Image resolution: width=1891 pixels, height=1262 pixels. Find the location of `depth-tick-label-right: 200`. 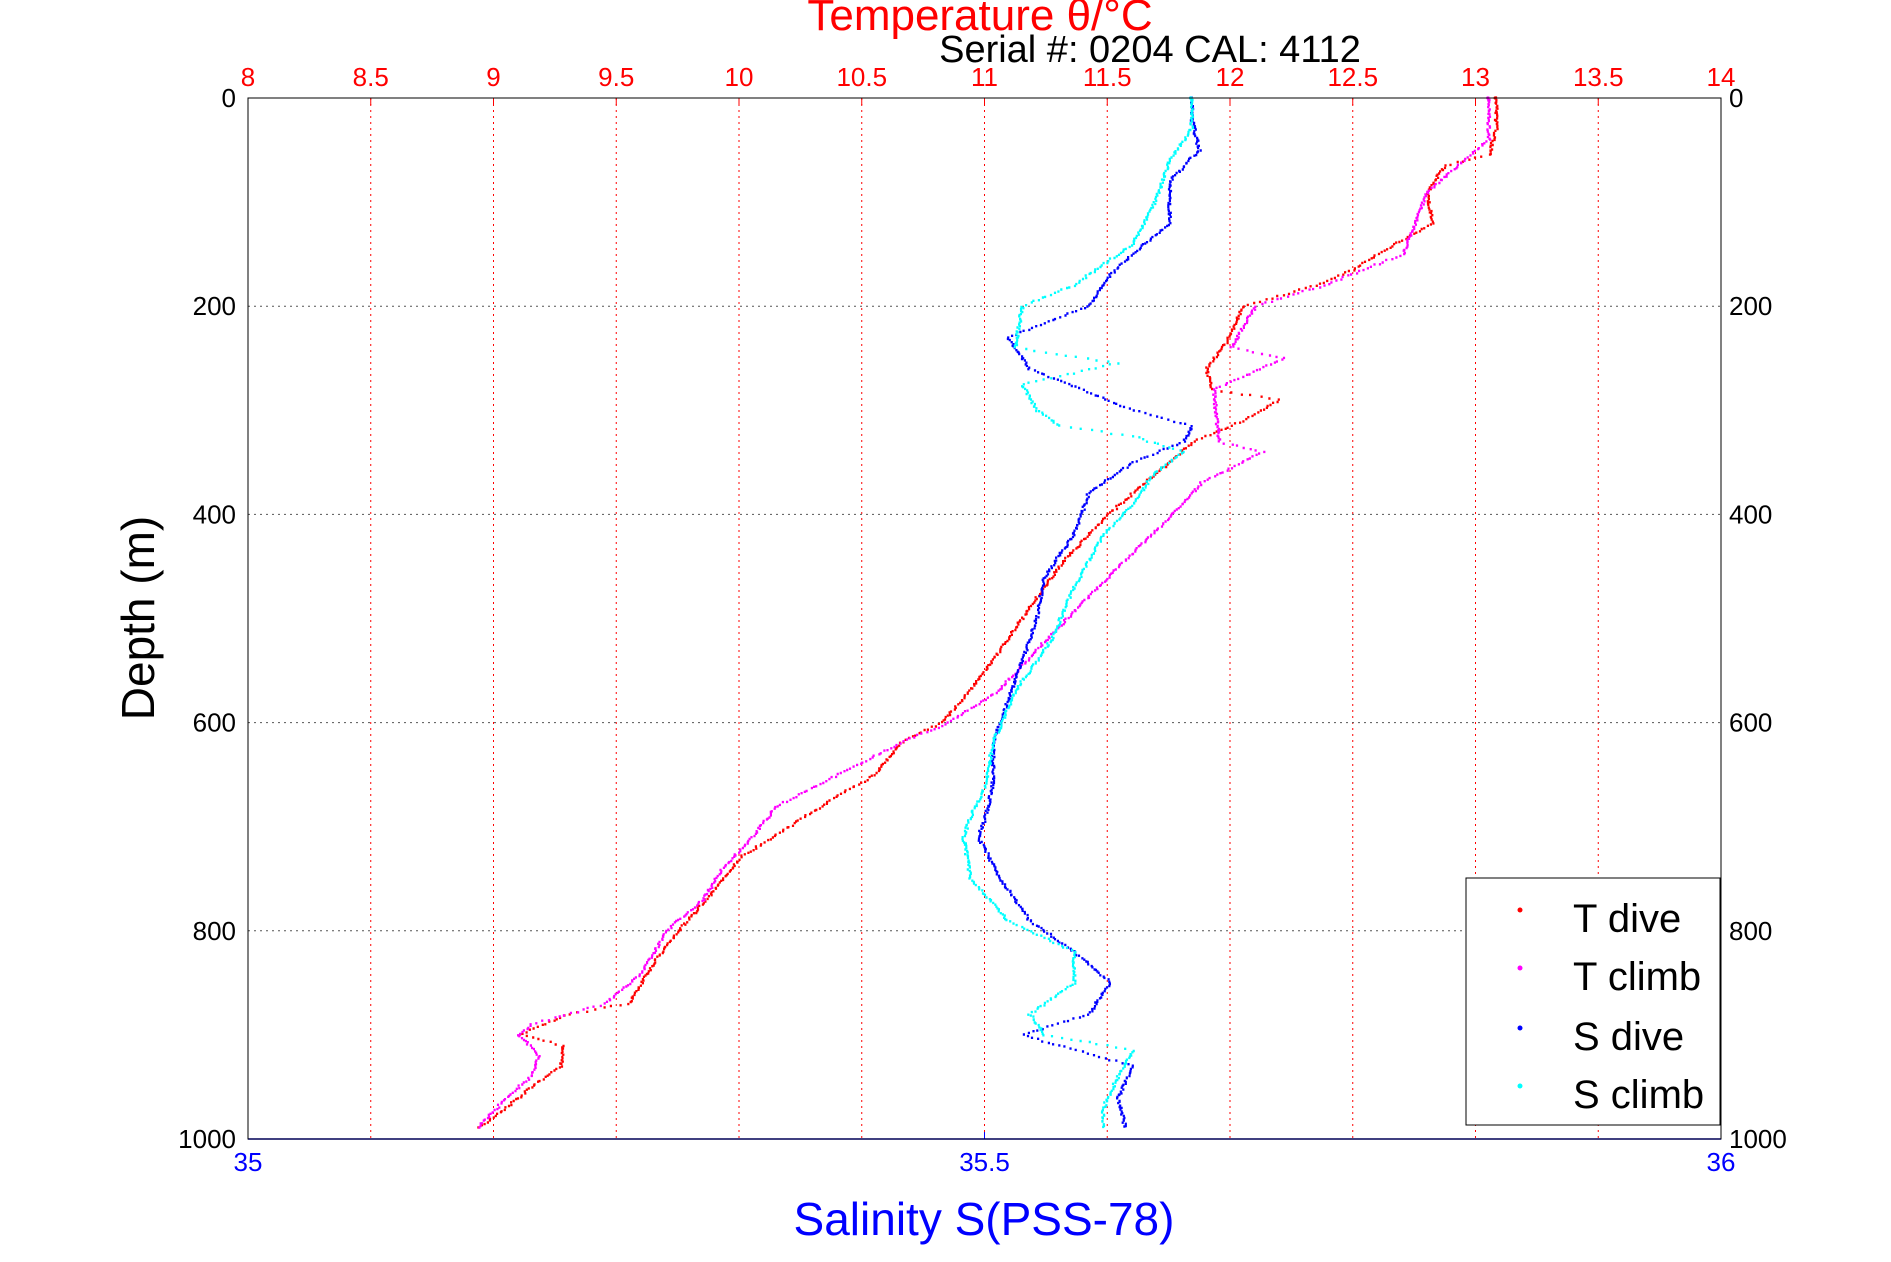

depth-tick-label-right: 200 is located at coordinates (1750, 306).